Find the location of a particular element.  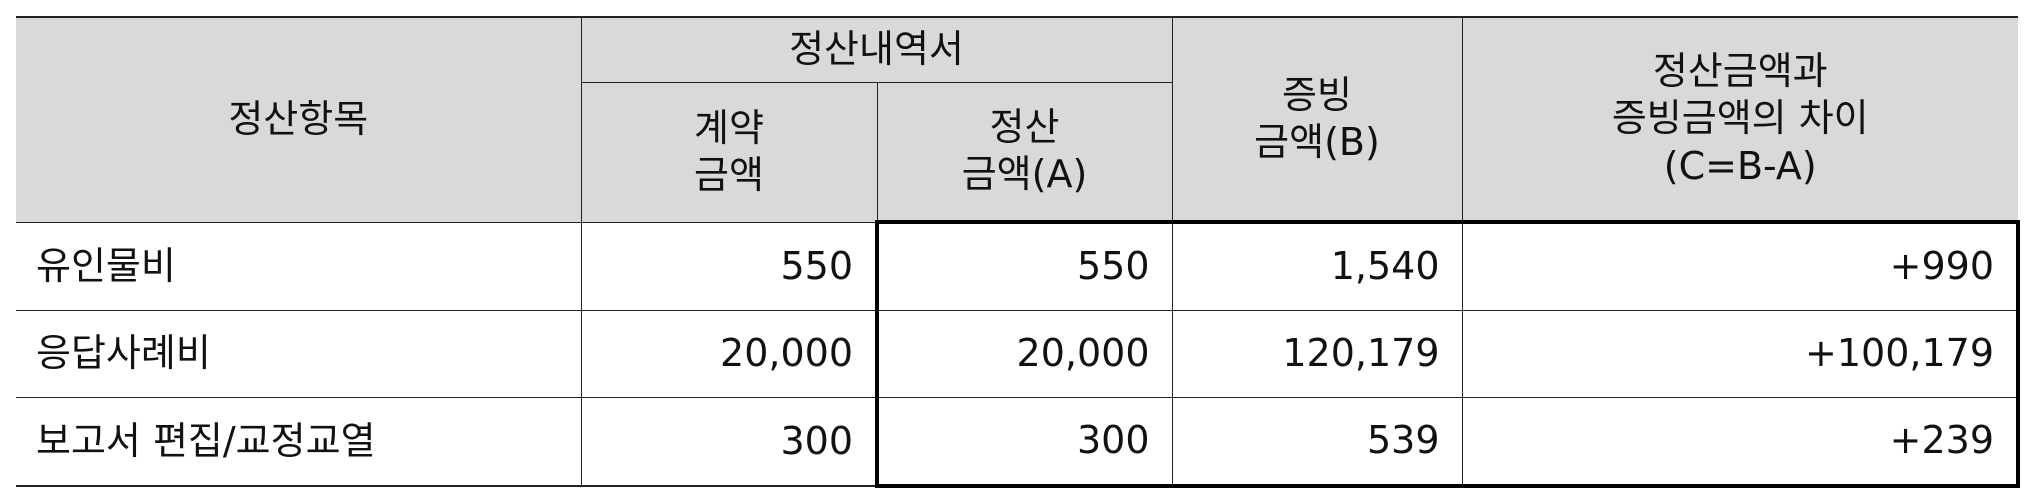

header-cell: 정산 금액(A) is located at coordinates (1024, 152).